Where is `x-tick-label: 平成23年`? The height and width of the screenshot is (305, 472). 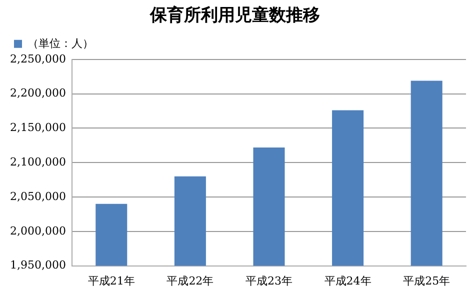
x-tick-label: 平成23年 is located at coordinates (268, 281).